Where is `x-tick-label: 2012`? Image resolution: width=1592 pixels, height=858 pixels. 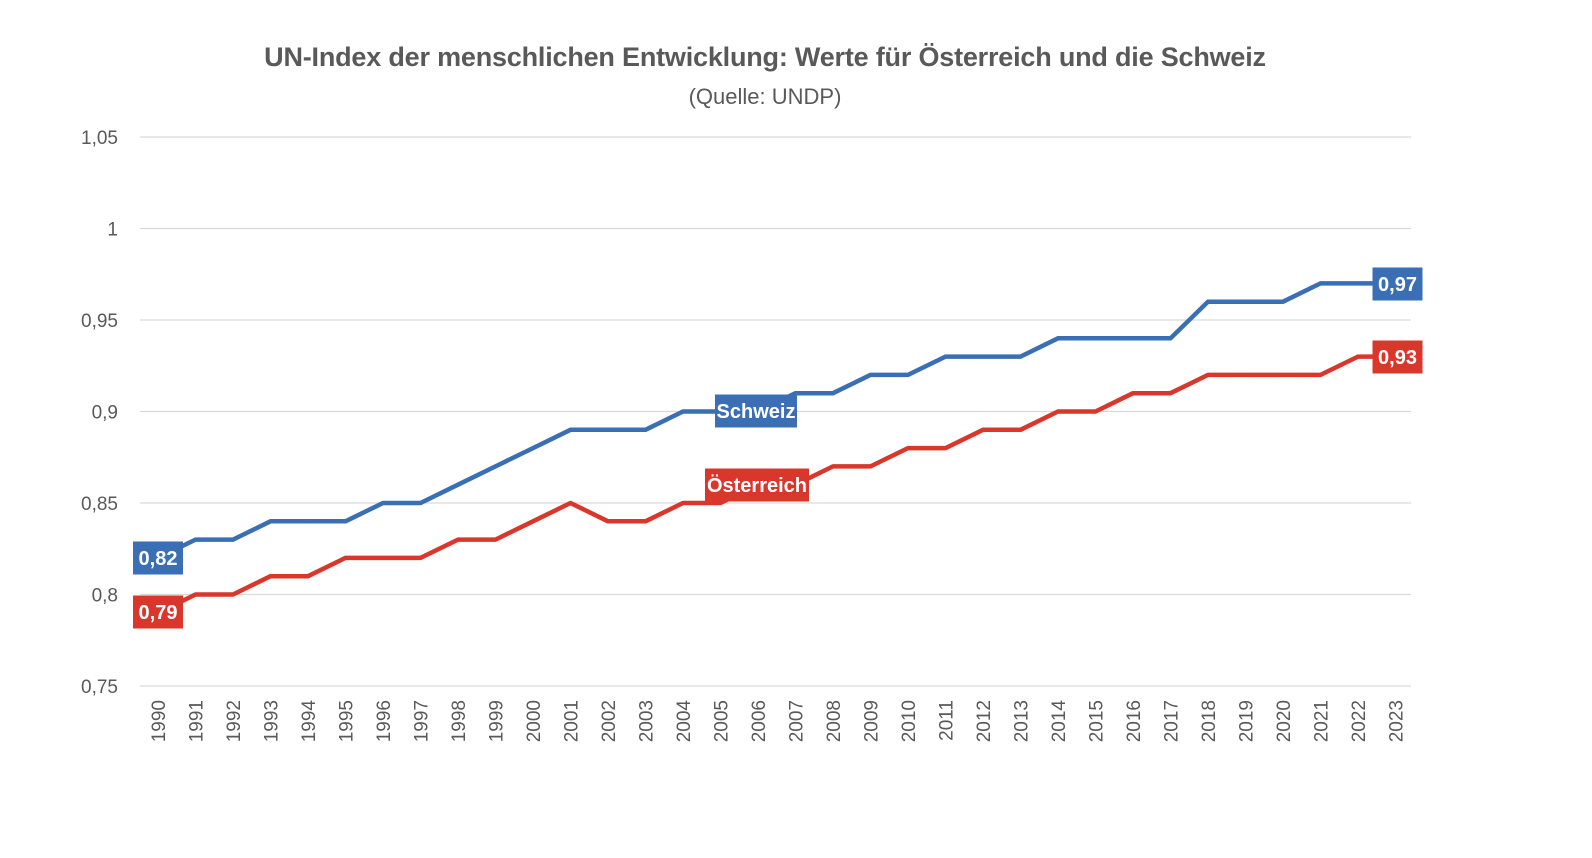
x-tick-label: 2012 is located at coordinates (984, 721).